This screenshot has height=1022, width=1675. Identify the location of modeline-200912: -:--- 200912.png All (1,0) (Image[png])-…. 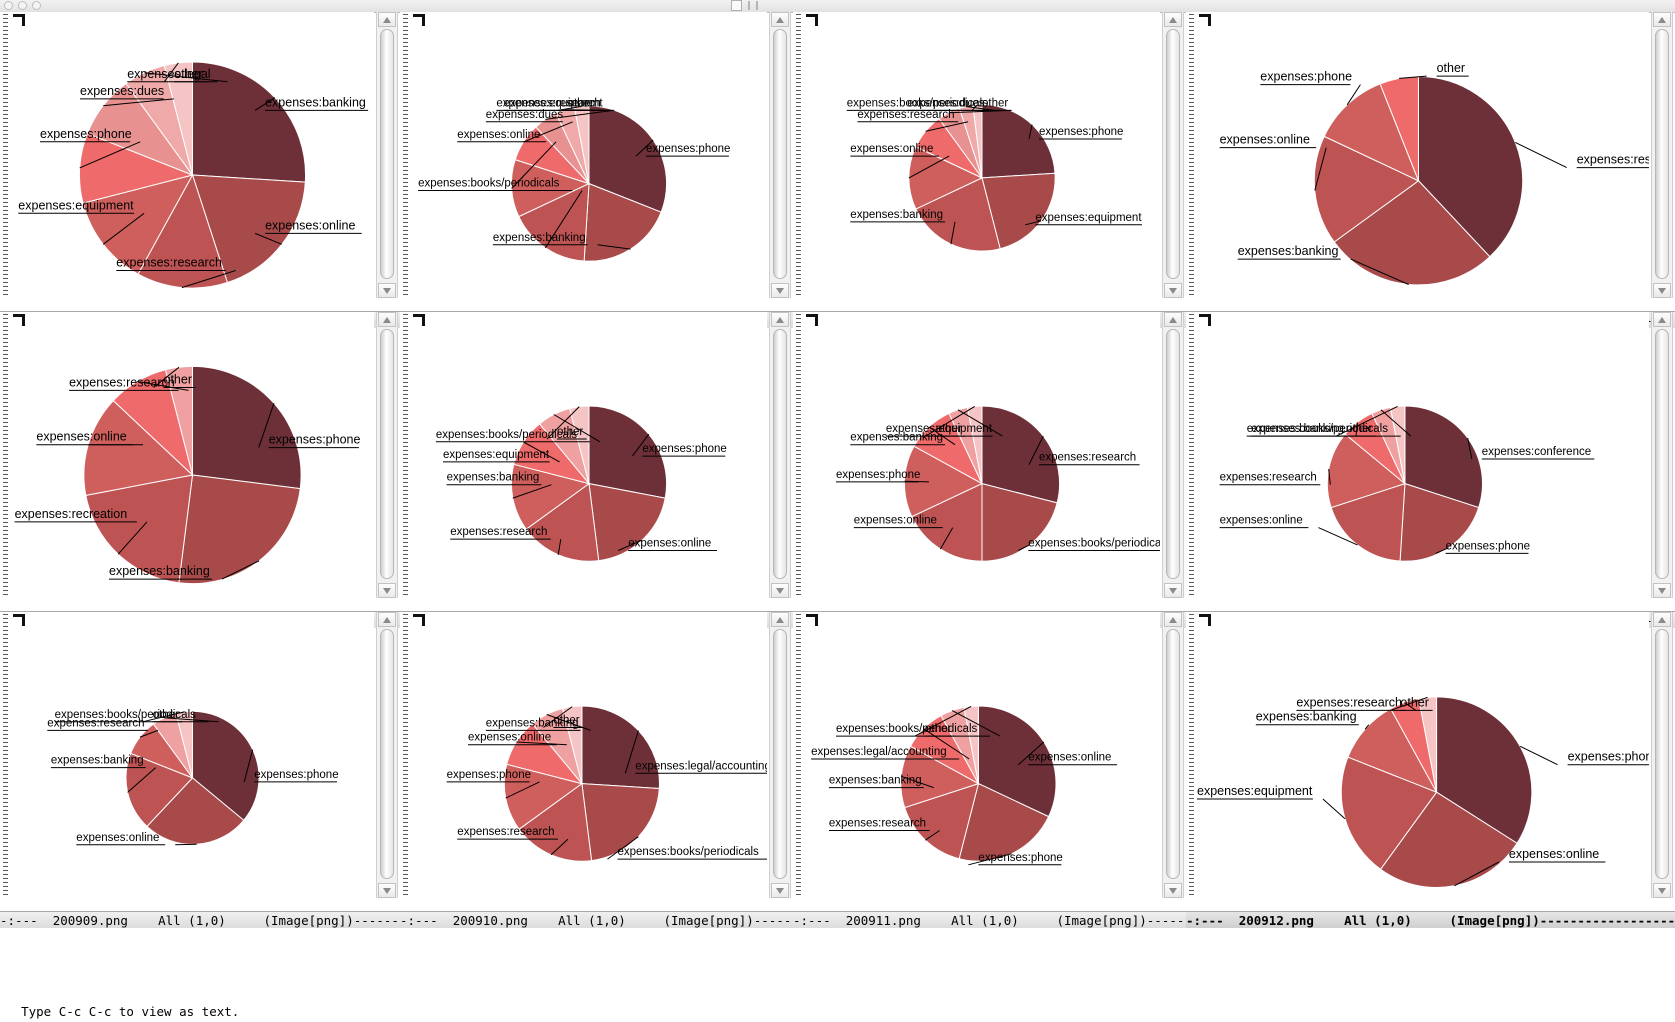
(1430, 919).